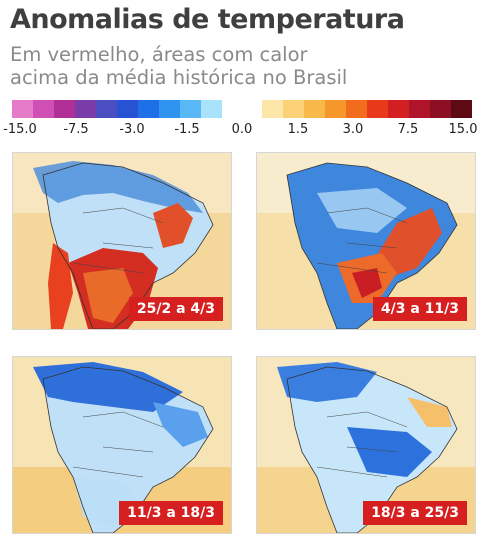 The width and height of the screenshot is (484, 550). What do you see at coordinates (187, 129) in the screenshot?
I see `legend-tick: -1.5` at bounding box center [187, 129].